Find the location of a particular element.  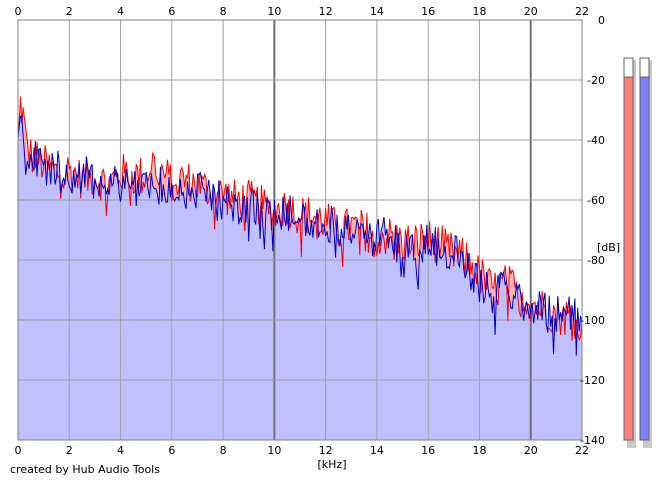

y-tick-label: -40 is located at coordinates (596, 140).